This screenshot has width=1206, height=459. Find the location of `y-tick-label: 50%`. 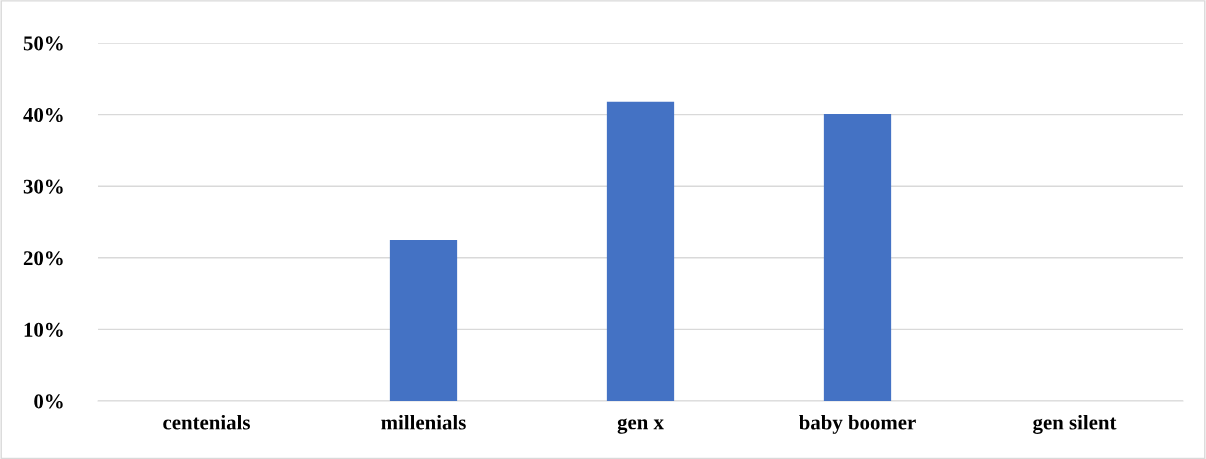

y-tick-label: 50% is located at coordinates (43, 43).